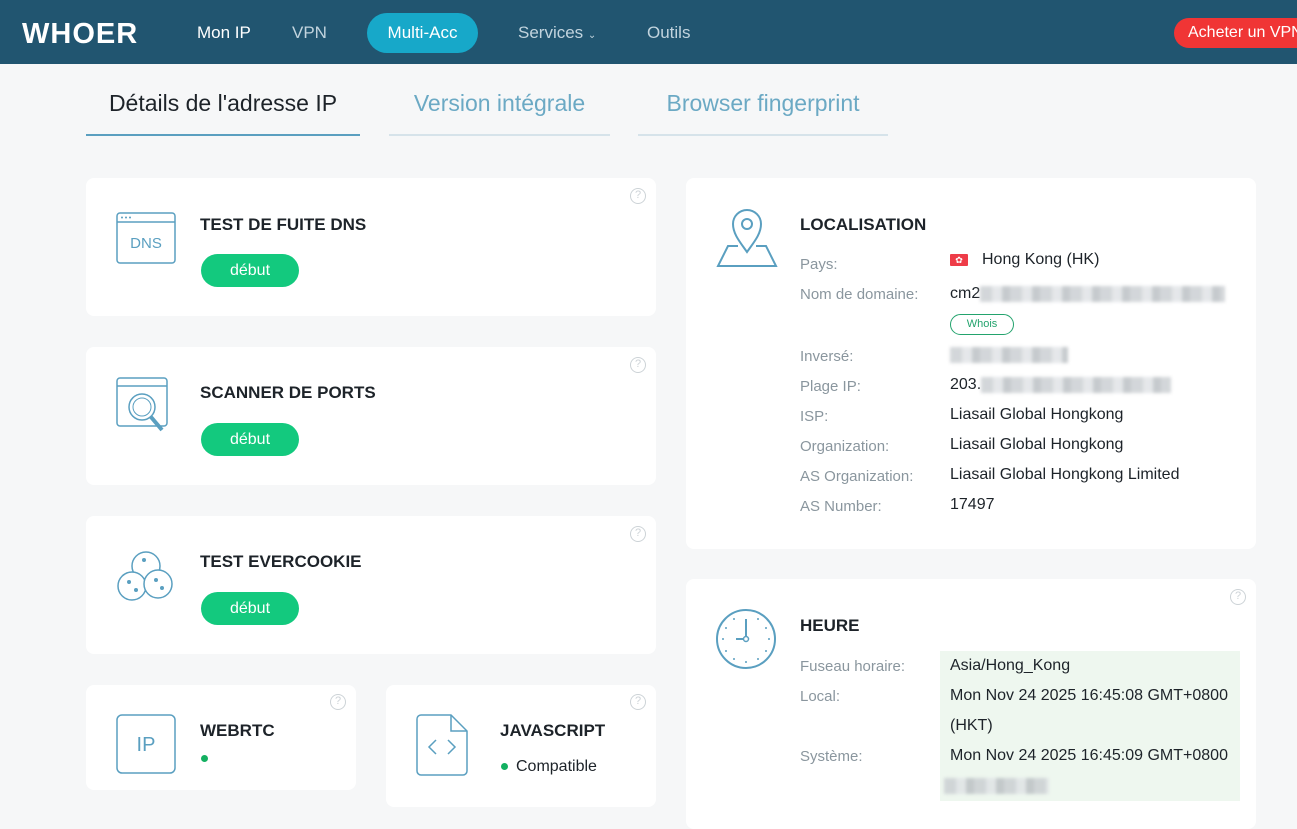  I want to click on value-isp: Liasail Global Hongkong, so click(1037, 414).